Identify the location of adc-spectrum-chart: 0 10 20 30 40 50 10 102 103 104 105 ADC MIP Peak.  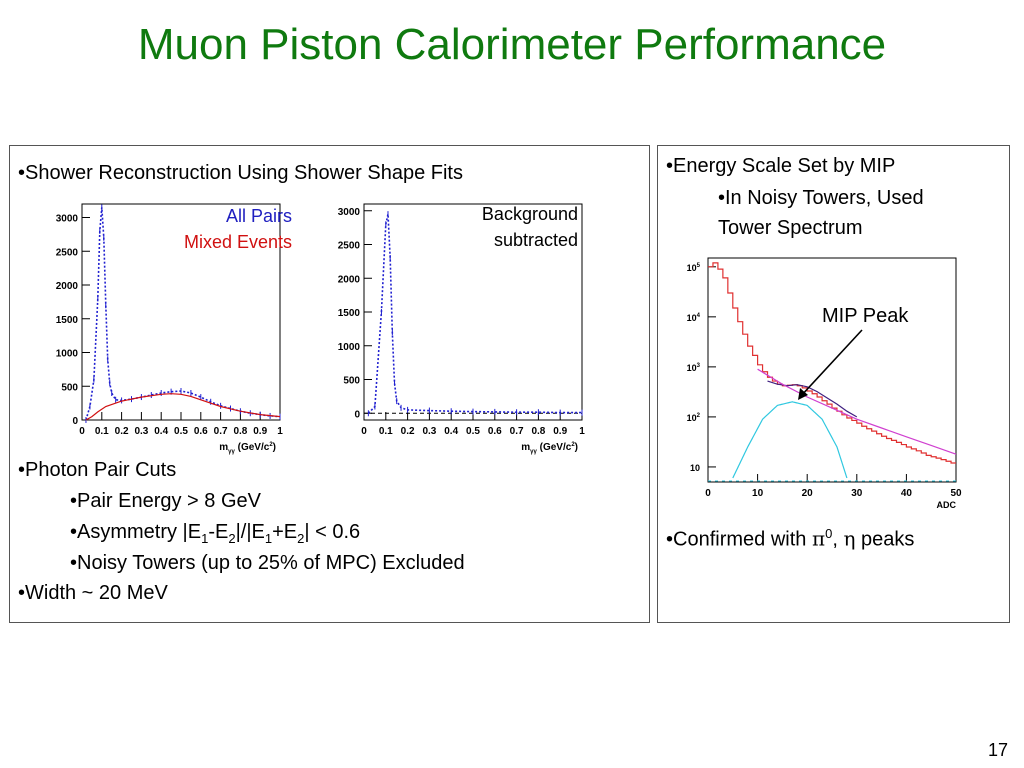
(824, 382).